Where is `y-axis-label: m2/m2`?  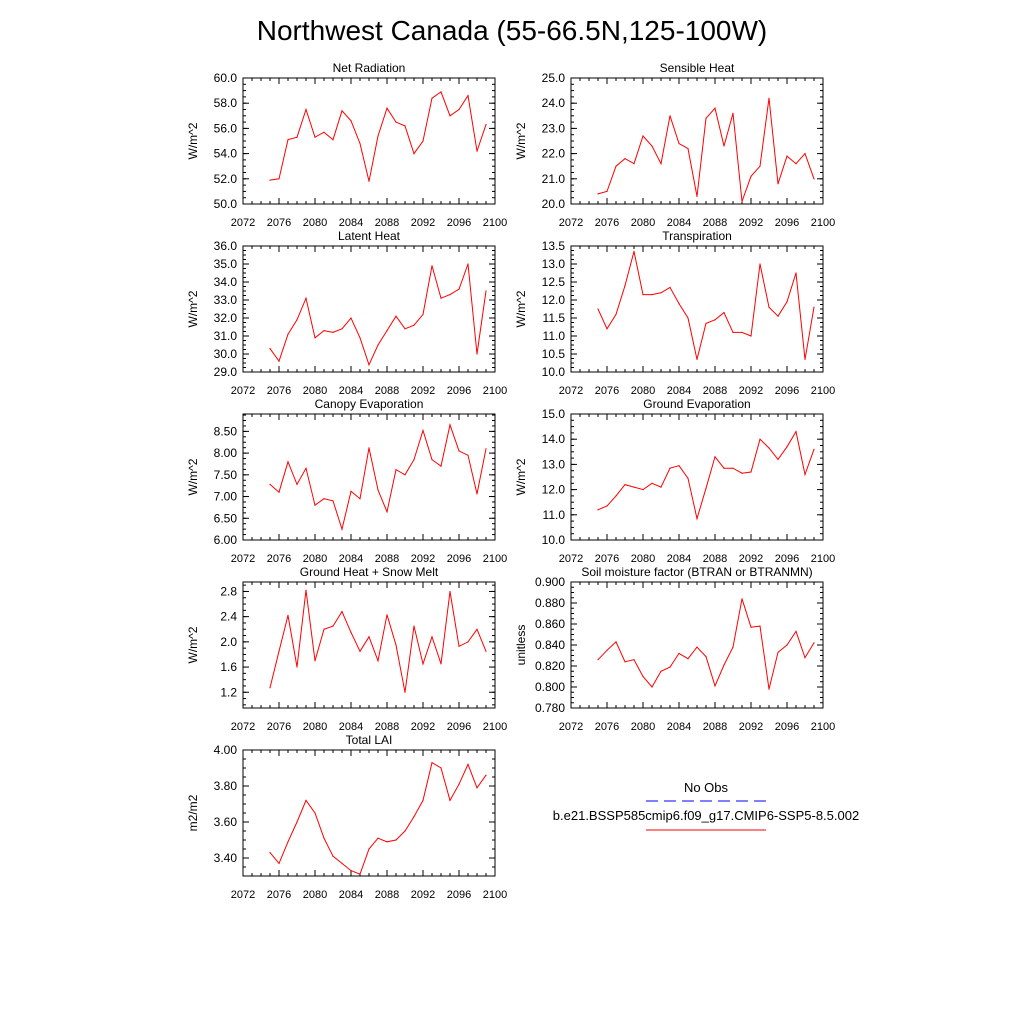
y-axis-label: m2/m2 is located at coordinates (193, 812).